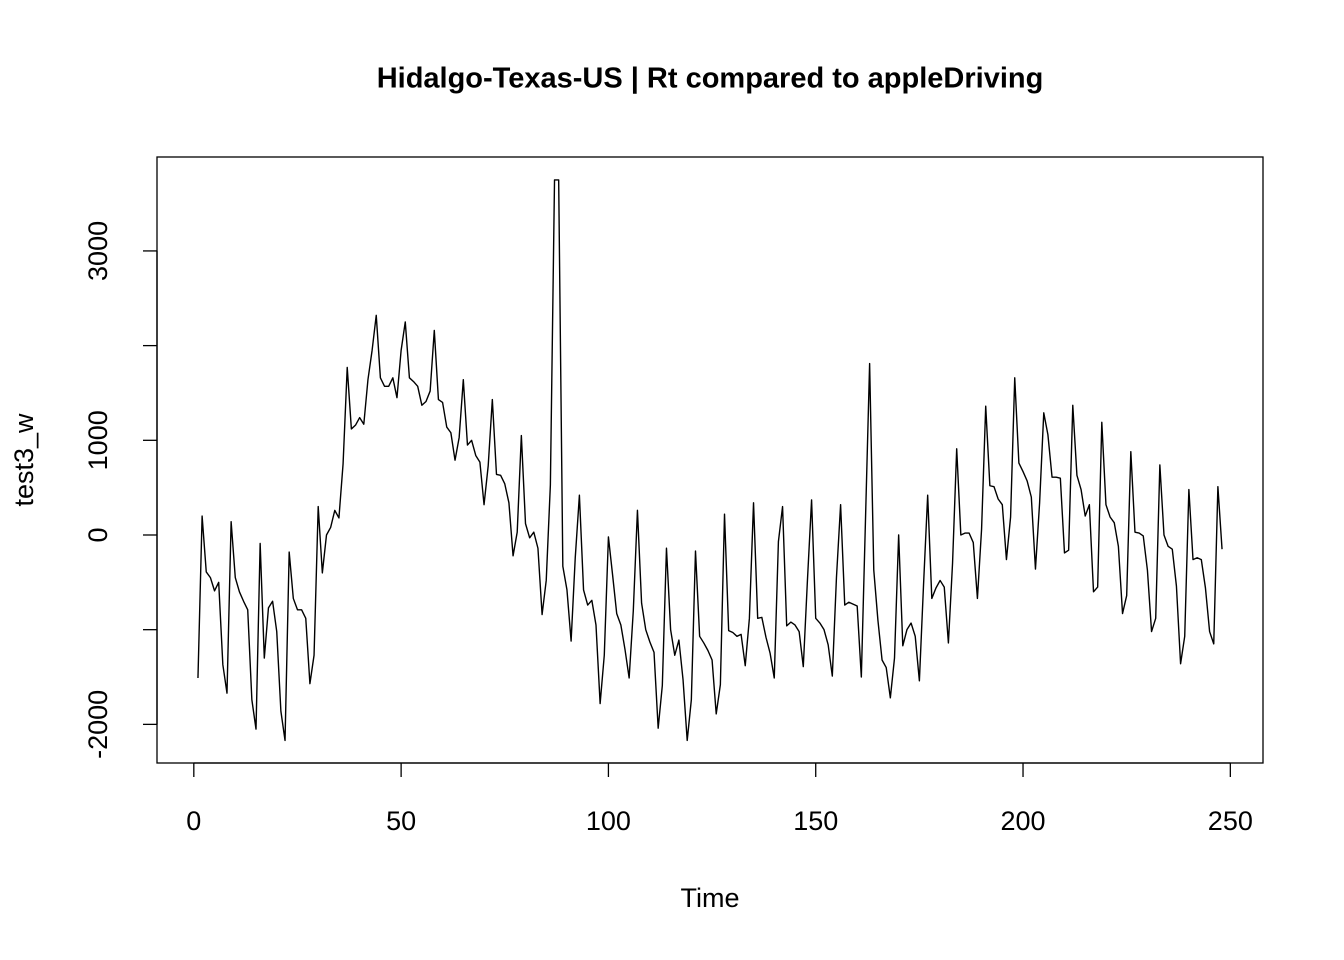  I want to click on x-tick-label: 0, so click(193, 821).